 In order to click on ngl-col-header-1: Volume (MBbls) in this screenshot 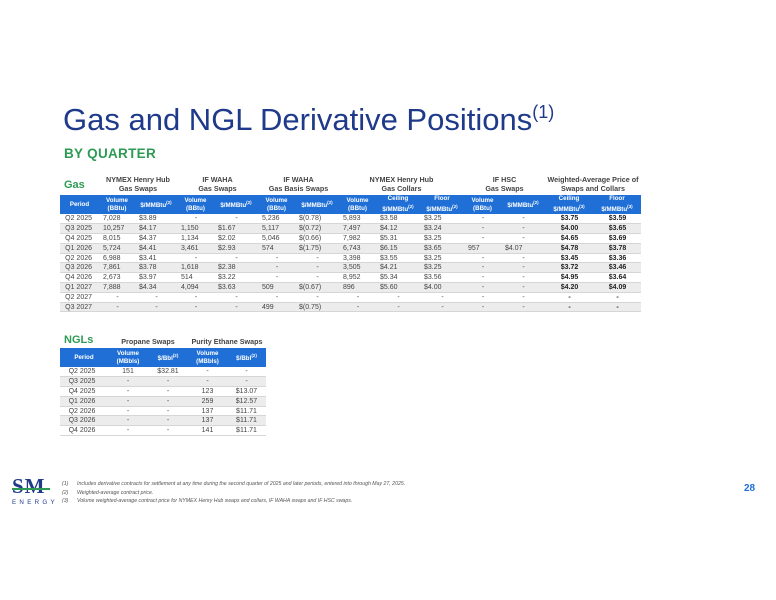, I will do `click(128, 357)`.